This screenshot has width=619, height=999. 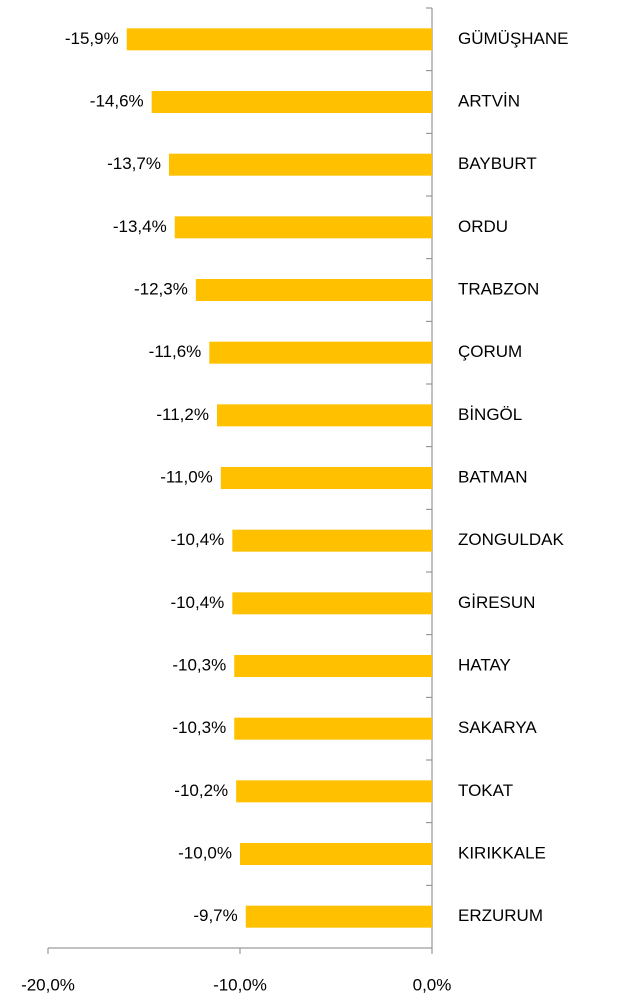 What do you see at coordinates (490, 414) in the screenshot?
I see `category-label: BİNGÖL` at bounding box center [490, 414].